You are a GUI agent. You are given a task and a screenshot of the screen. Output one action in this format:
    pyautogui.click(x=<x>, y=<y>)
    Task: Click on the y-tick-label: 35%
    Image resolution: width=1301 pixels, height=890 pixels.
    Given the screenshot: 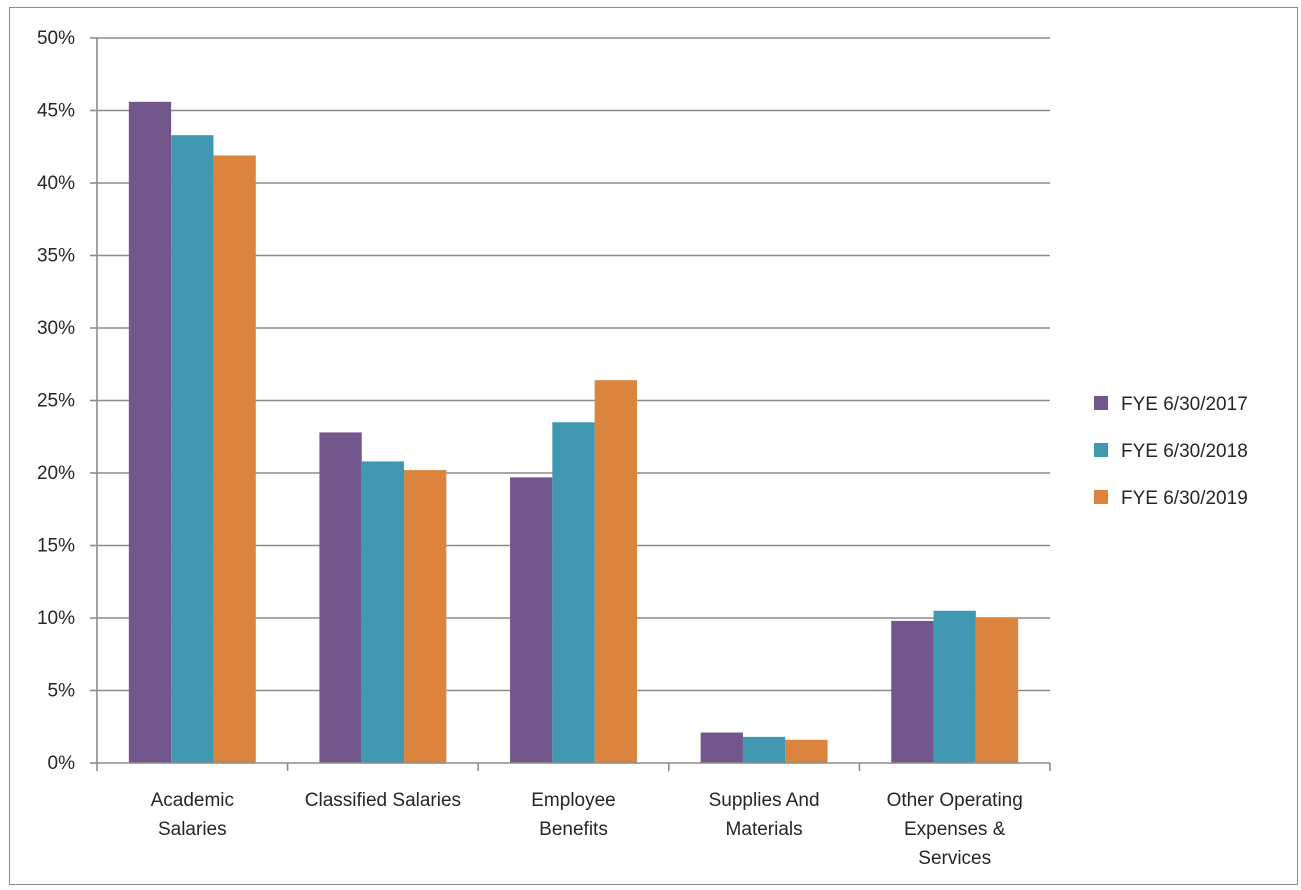 What is the action you would take?
    pyautogui.click(x=56, y=256)
    